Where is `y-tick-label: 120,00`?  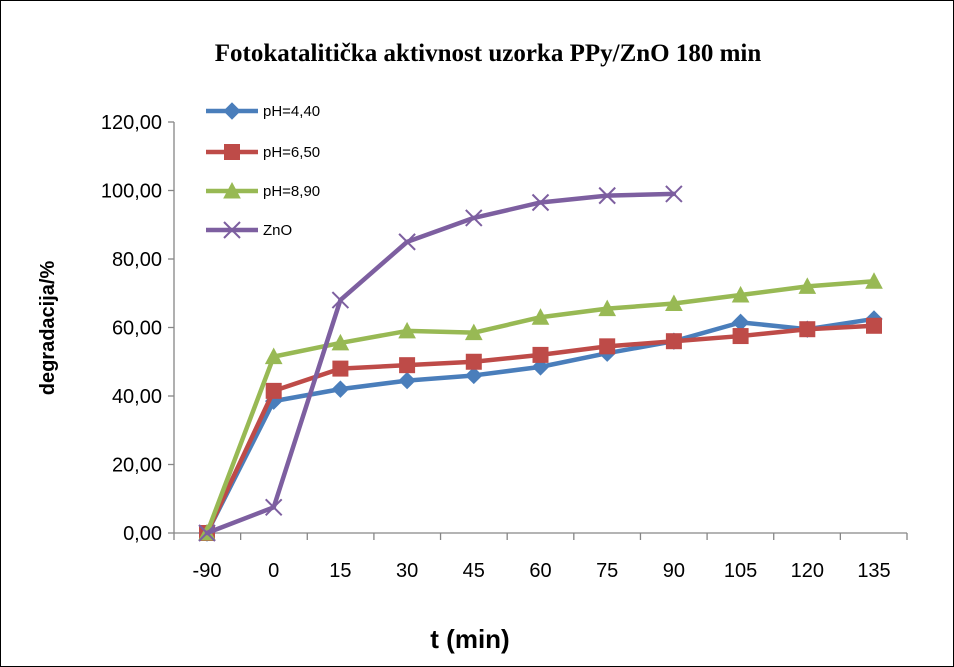 y-tick-label: 120,00 is located at coordinates (131, 123).